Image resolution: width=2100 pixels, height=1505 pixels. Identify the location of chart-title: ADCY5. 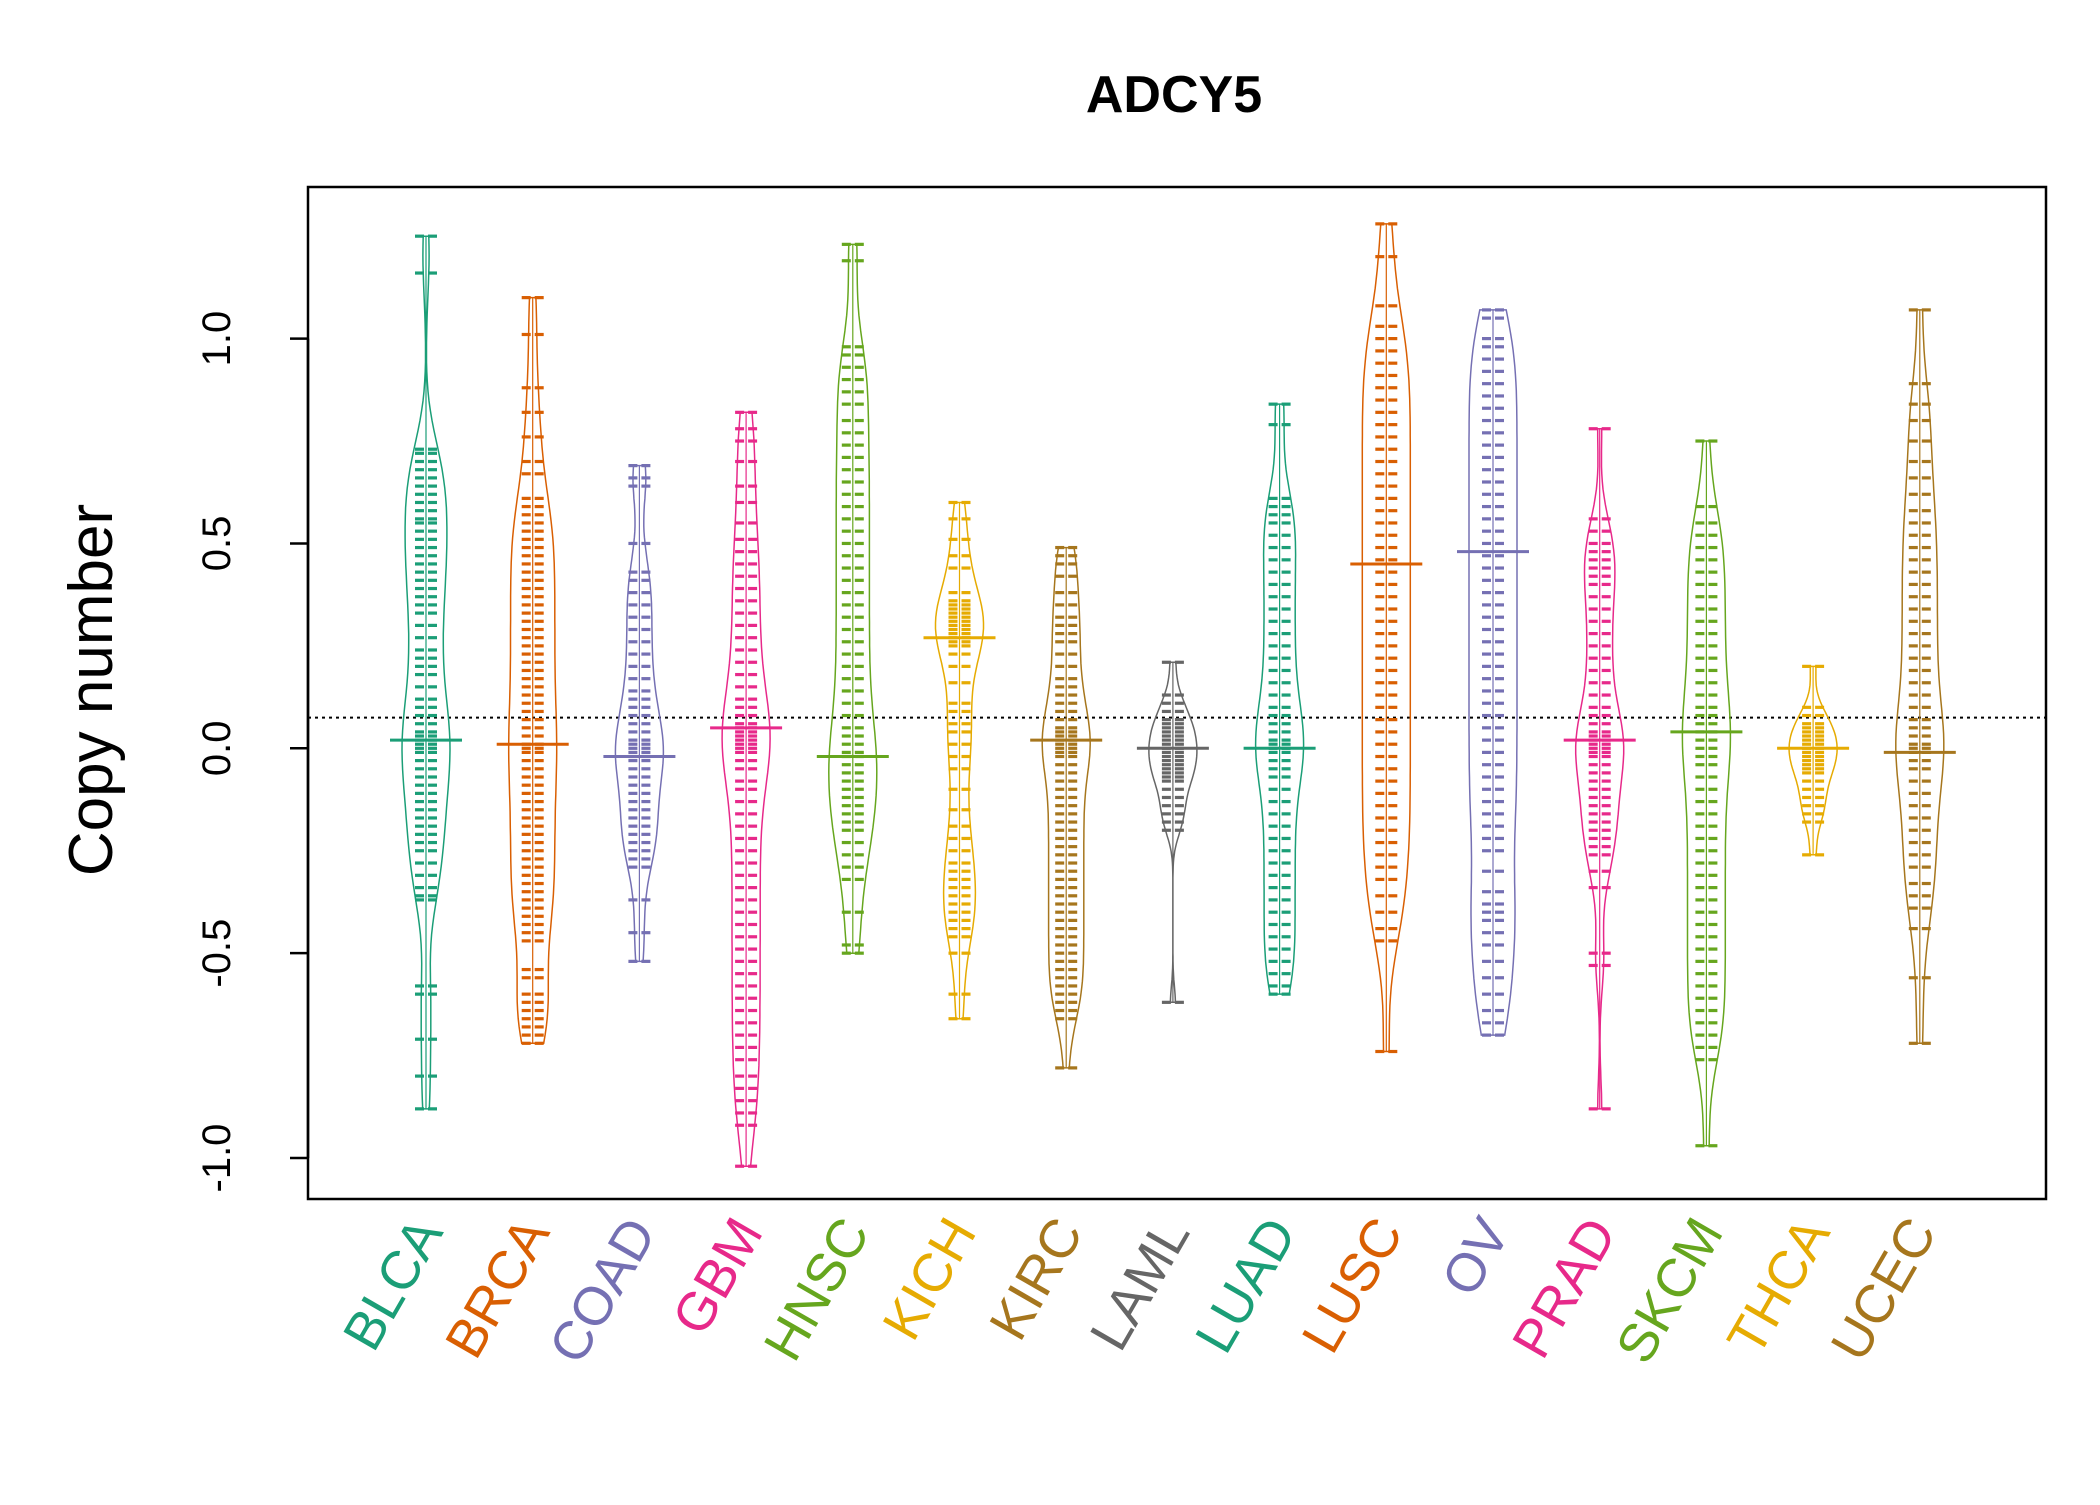
(1174, 95).